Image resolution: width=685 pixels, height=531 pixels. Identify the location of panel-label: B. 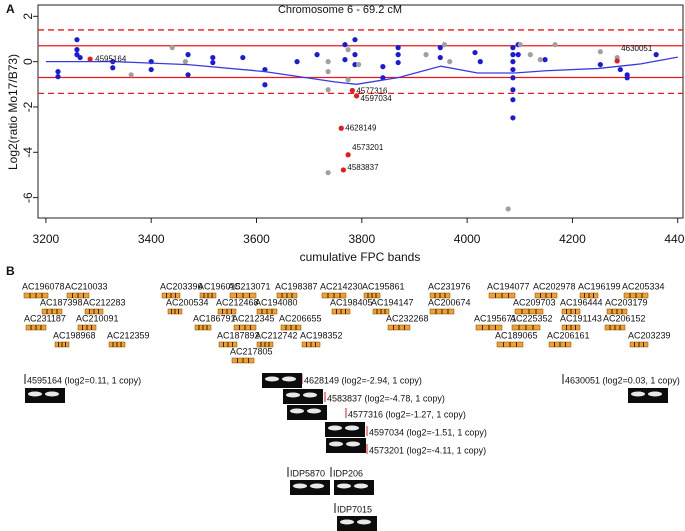
(10, 271).